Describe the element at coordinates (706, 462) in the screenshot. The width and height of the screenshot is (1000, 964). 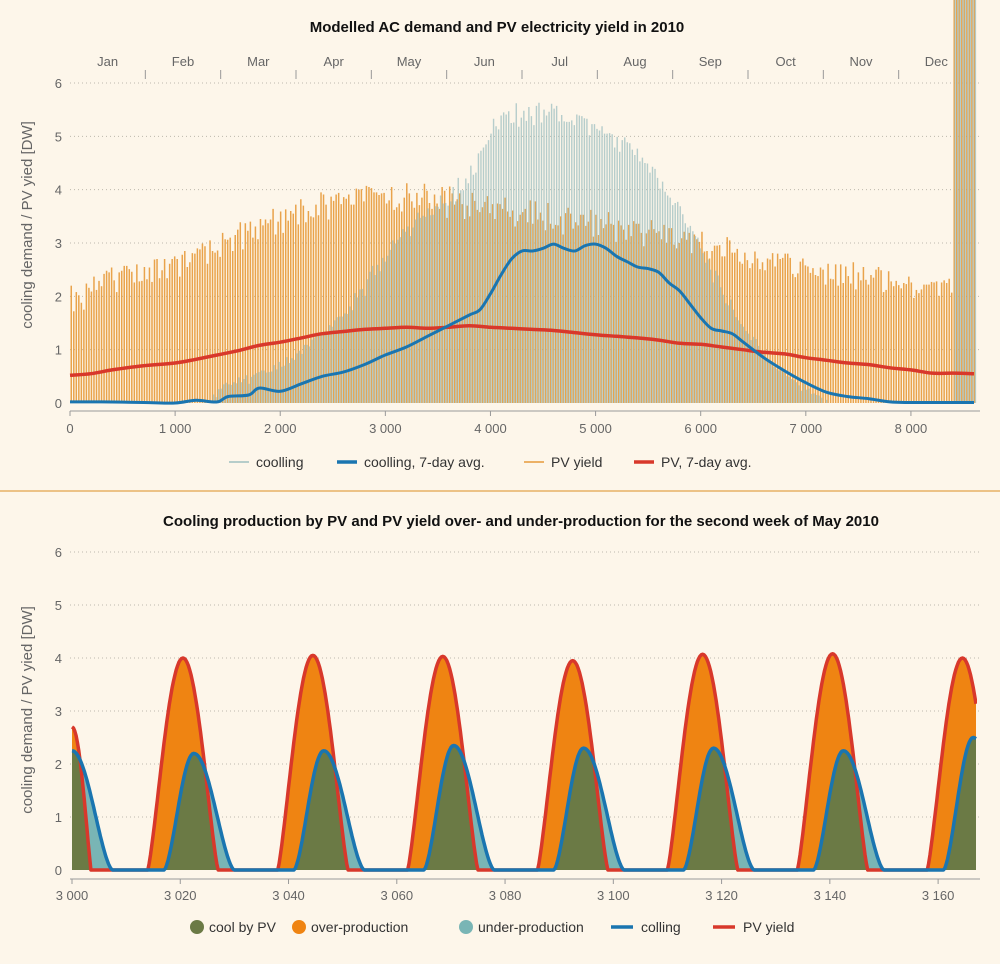
I see `top-legend-label: PV, 7-day avg.` at that location.